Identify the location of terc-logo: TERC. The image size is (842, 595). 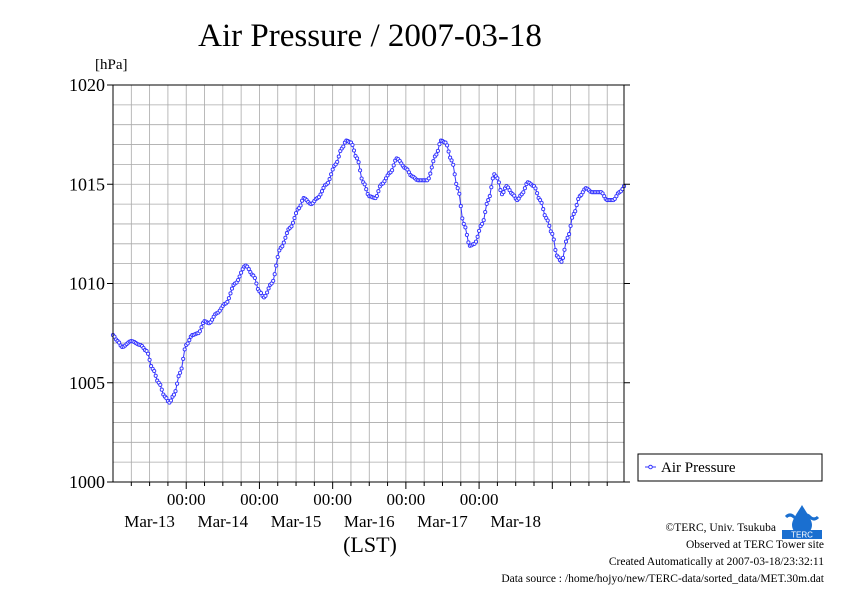
(802, 523).